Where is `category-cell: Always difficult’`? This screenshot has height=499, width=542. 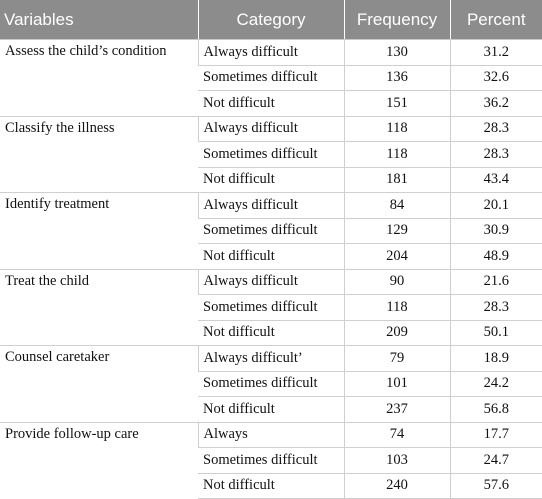 category-cell: Always difficult’ is located at coordinates (270, 358).